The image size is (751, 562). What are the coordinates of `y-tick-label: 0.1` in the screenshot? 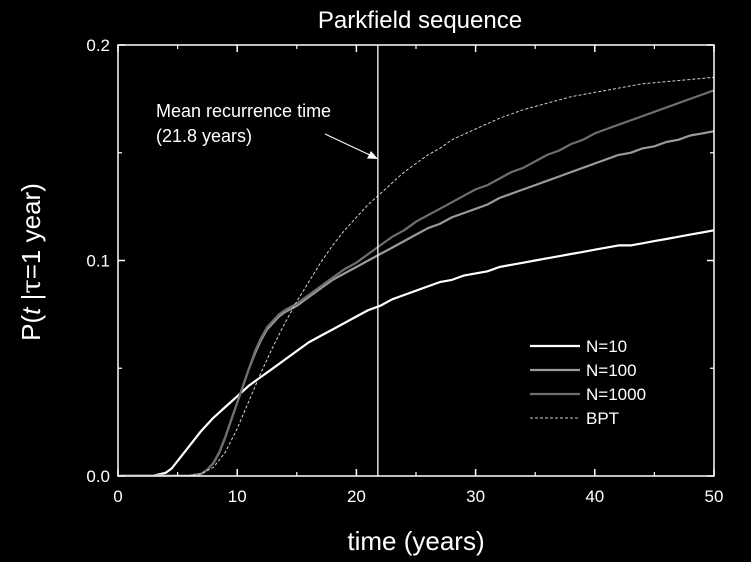 It's located at (98, 261).